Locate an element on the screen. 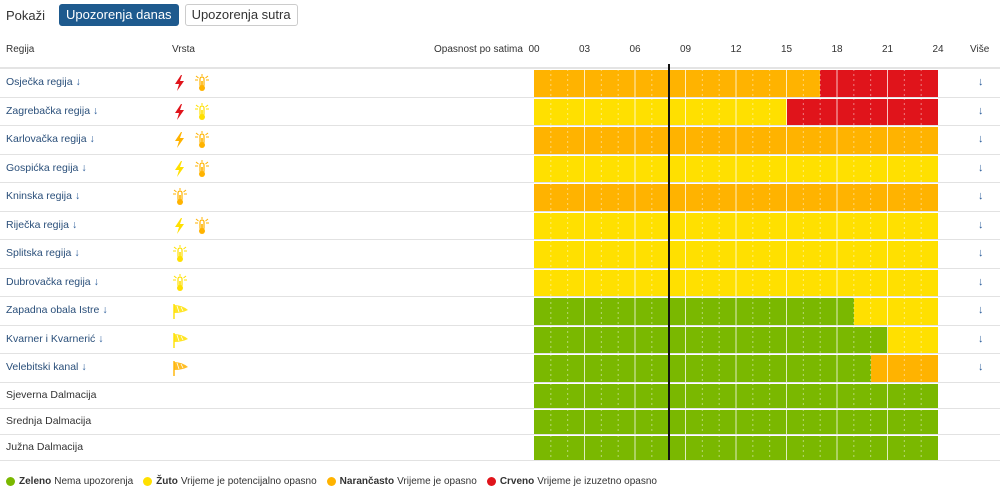  table-row: Osječka regija ↓ ↓ is located at coordinates (500, 83).